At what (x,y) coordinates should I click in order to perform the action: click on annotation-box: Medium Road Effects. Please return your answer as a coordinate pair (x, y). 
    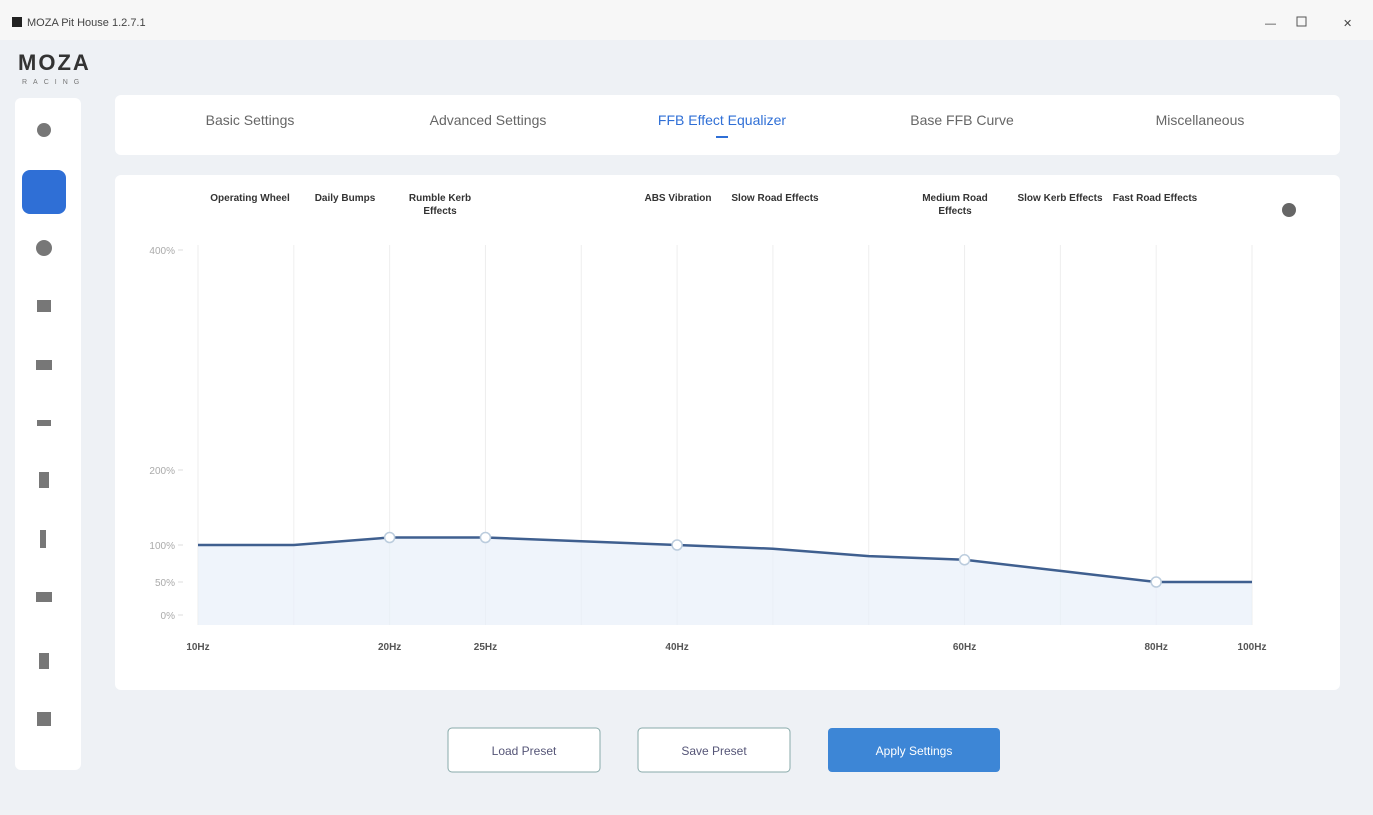
    Looking at the image, I should click on (955, 205).